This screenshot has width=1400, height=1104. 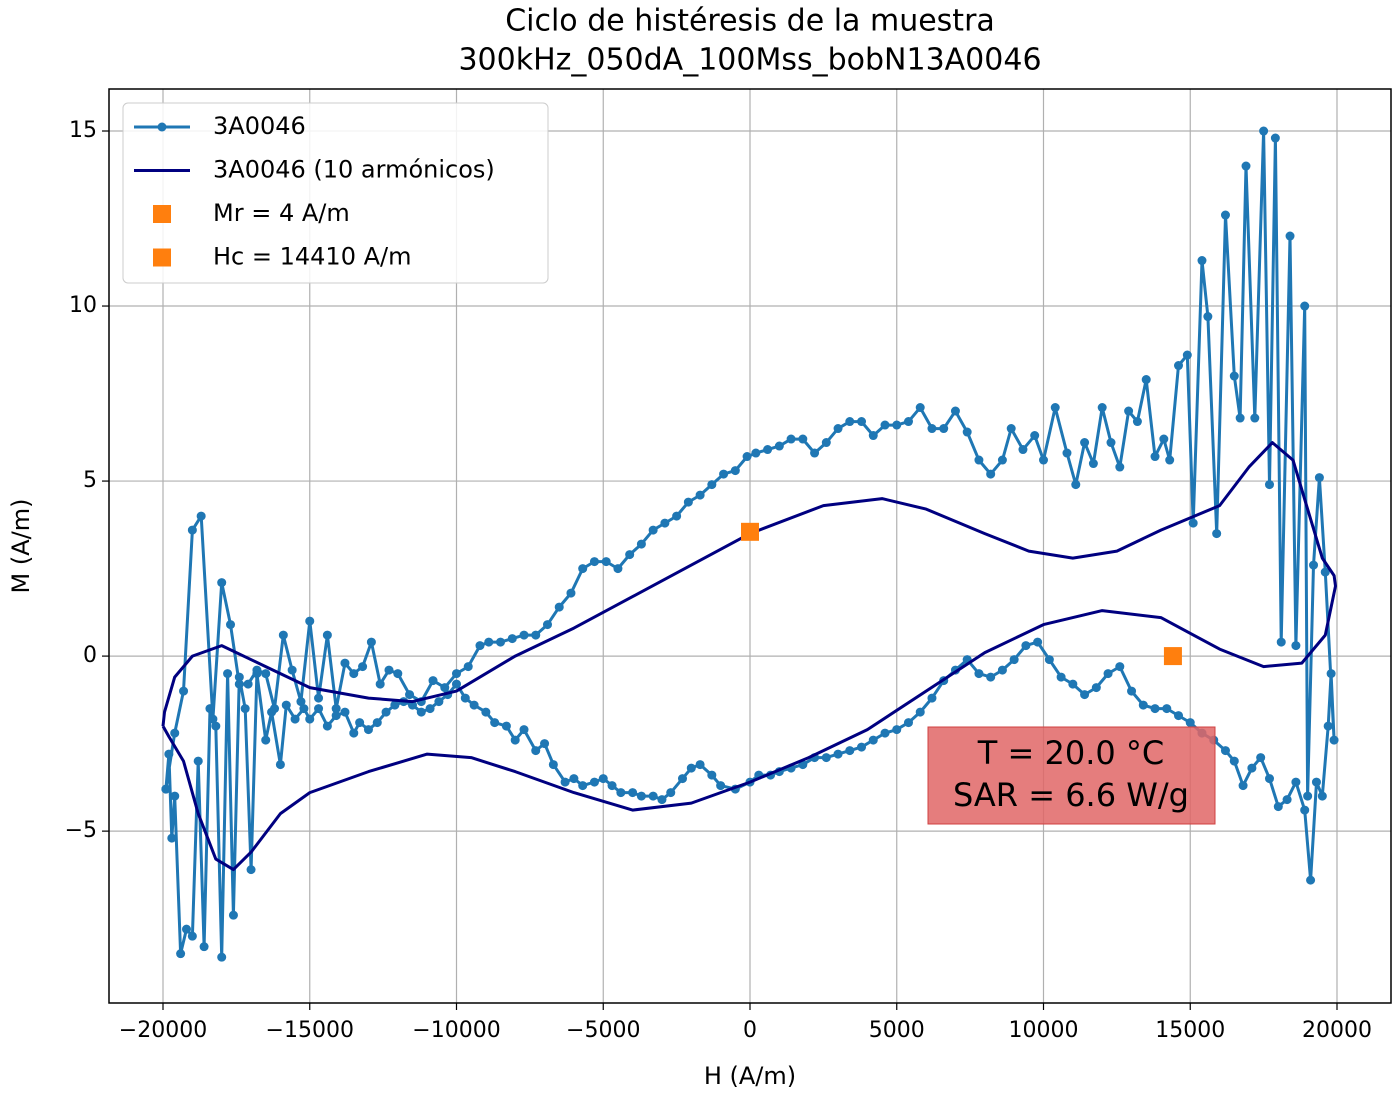 I want to click on y-tick-label: 15, so click(x=83, y=130).